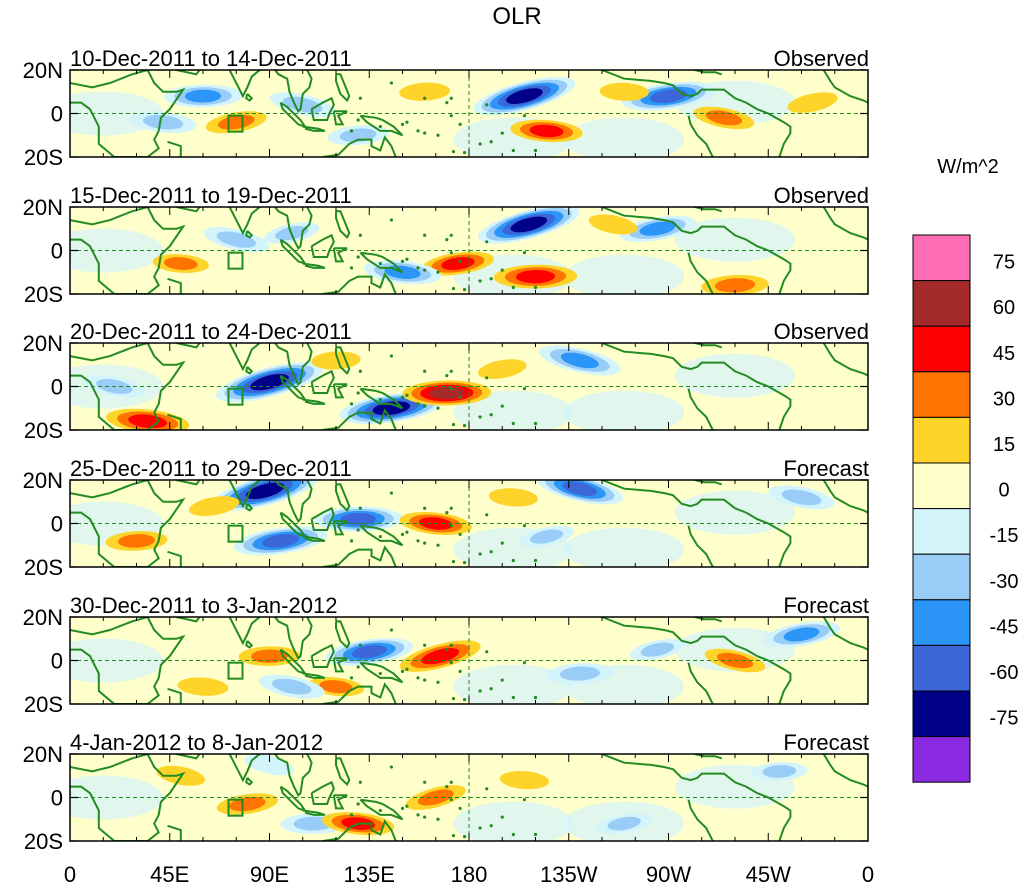  I want to click on colorbar: 75 60 45 30 15 0 -15 -30 -45 -60 -75, so click(965, 508).